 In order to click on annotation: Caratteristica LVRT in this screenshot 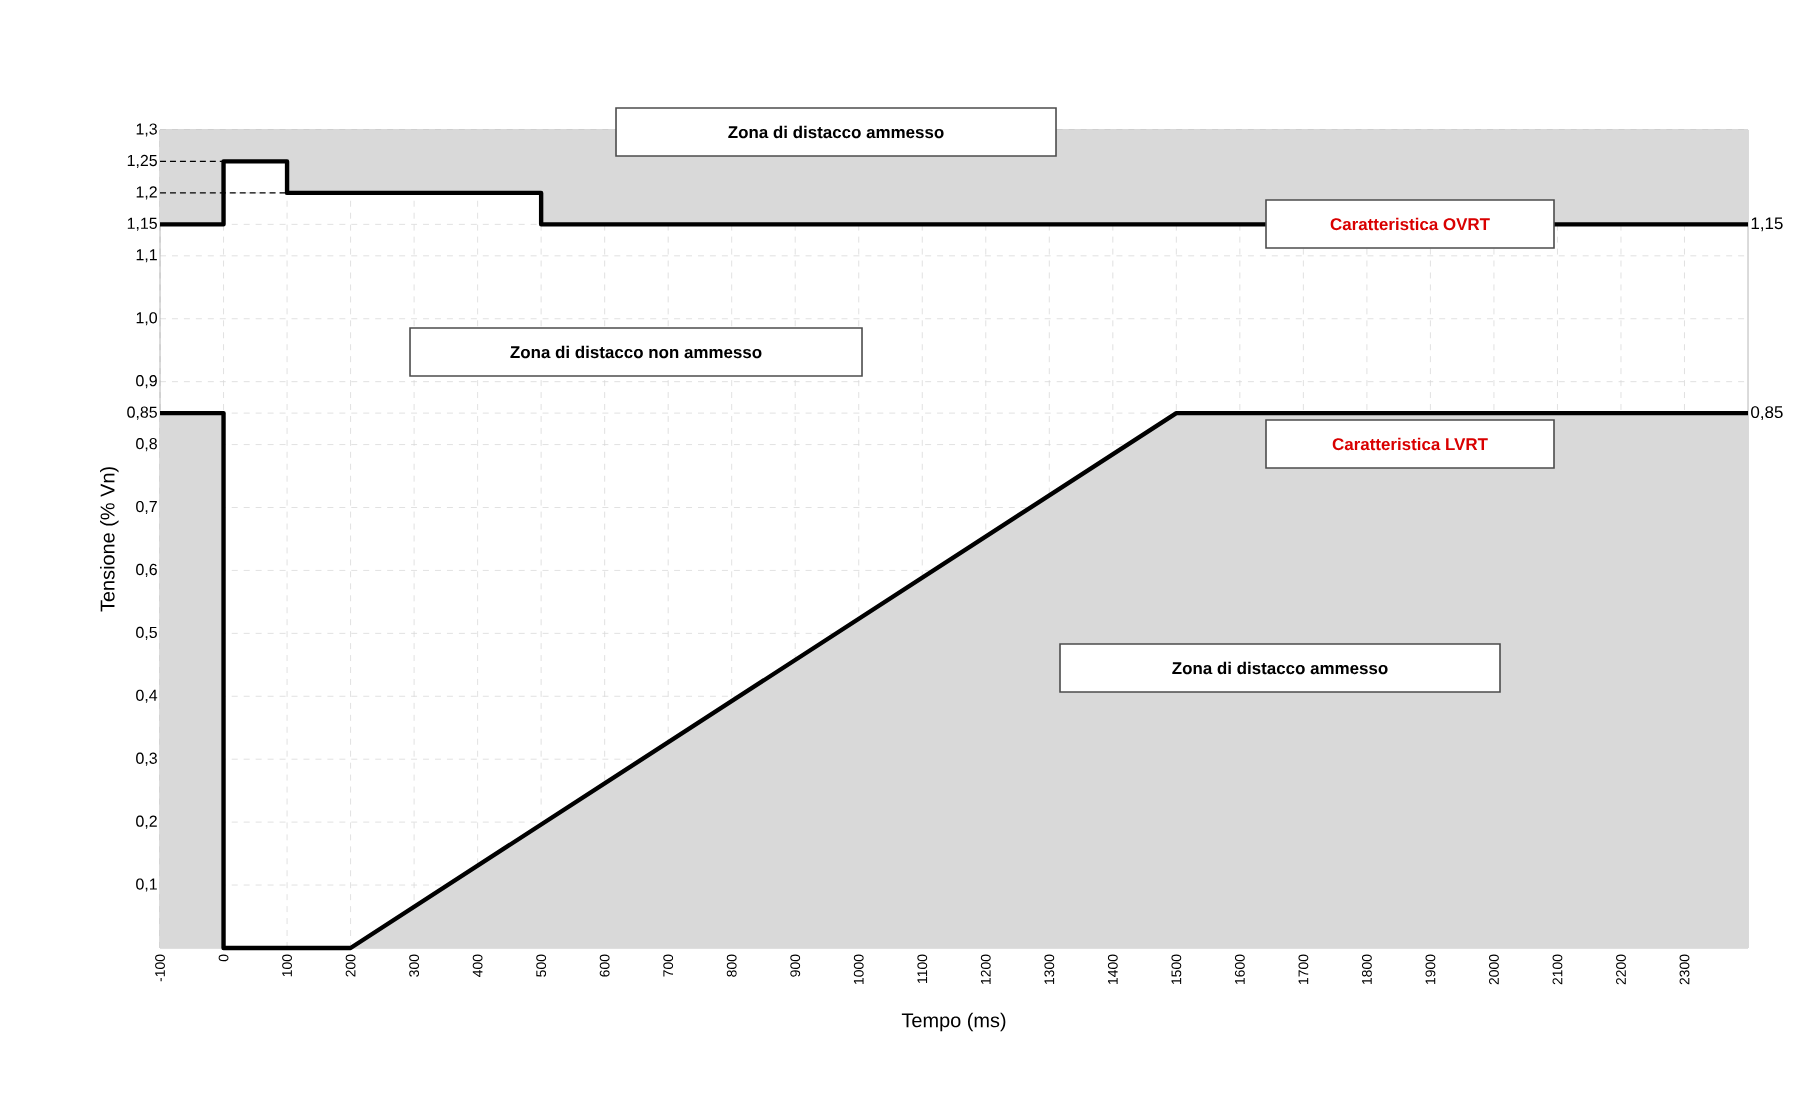, I will do `click(1410, 444)`.